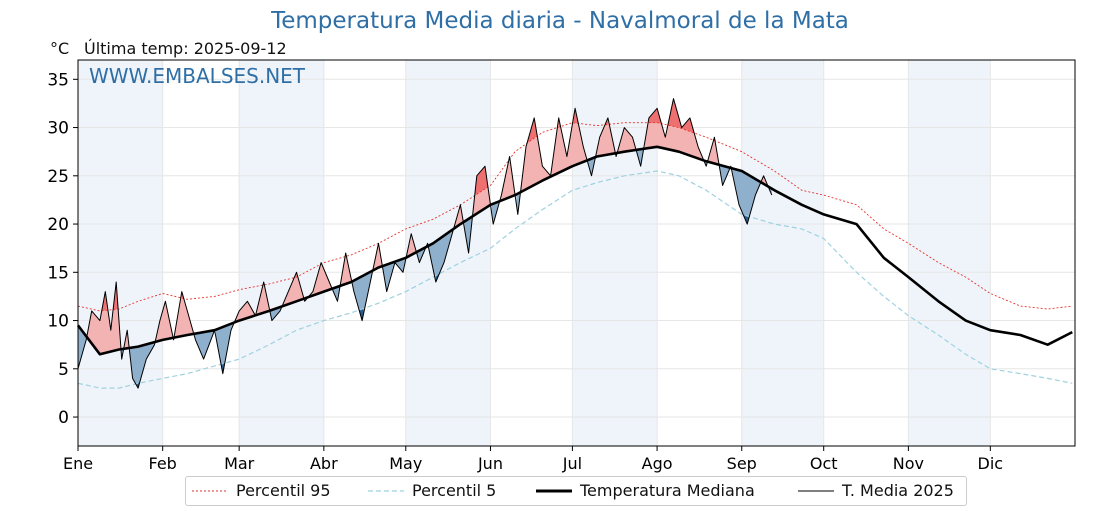 The width and height of the screenshot is (1120, 506). I want to click on month-shade-sep, so click(782, 253).